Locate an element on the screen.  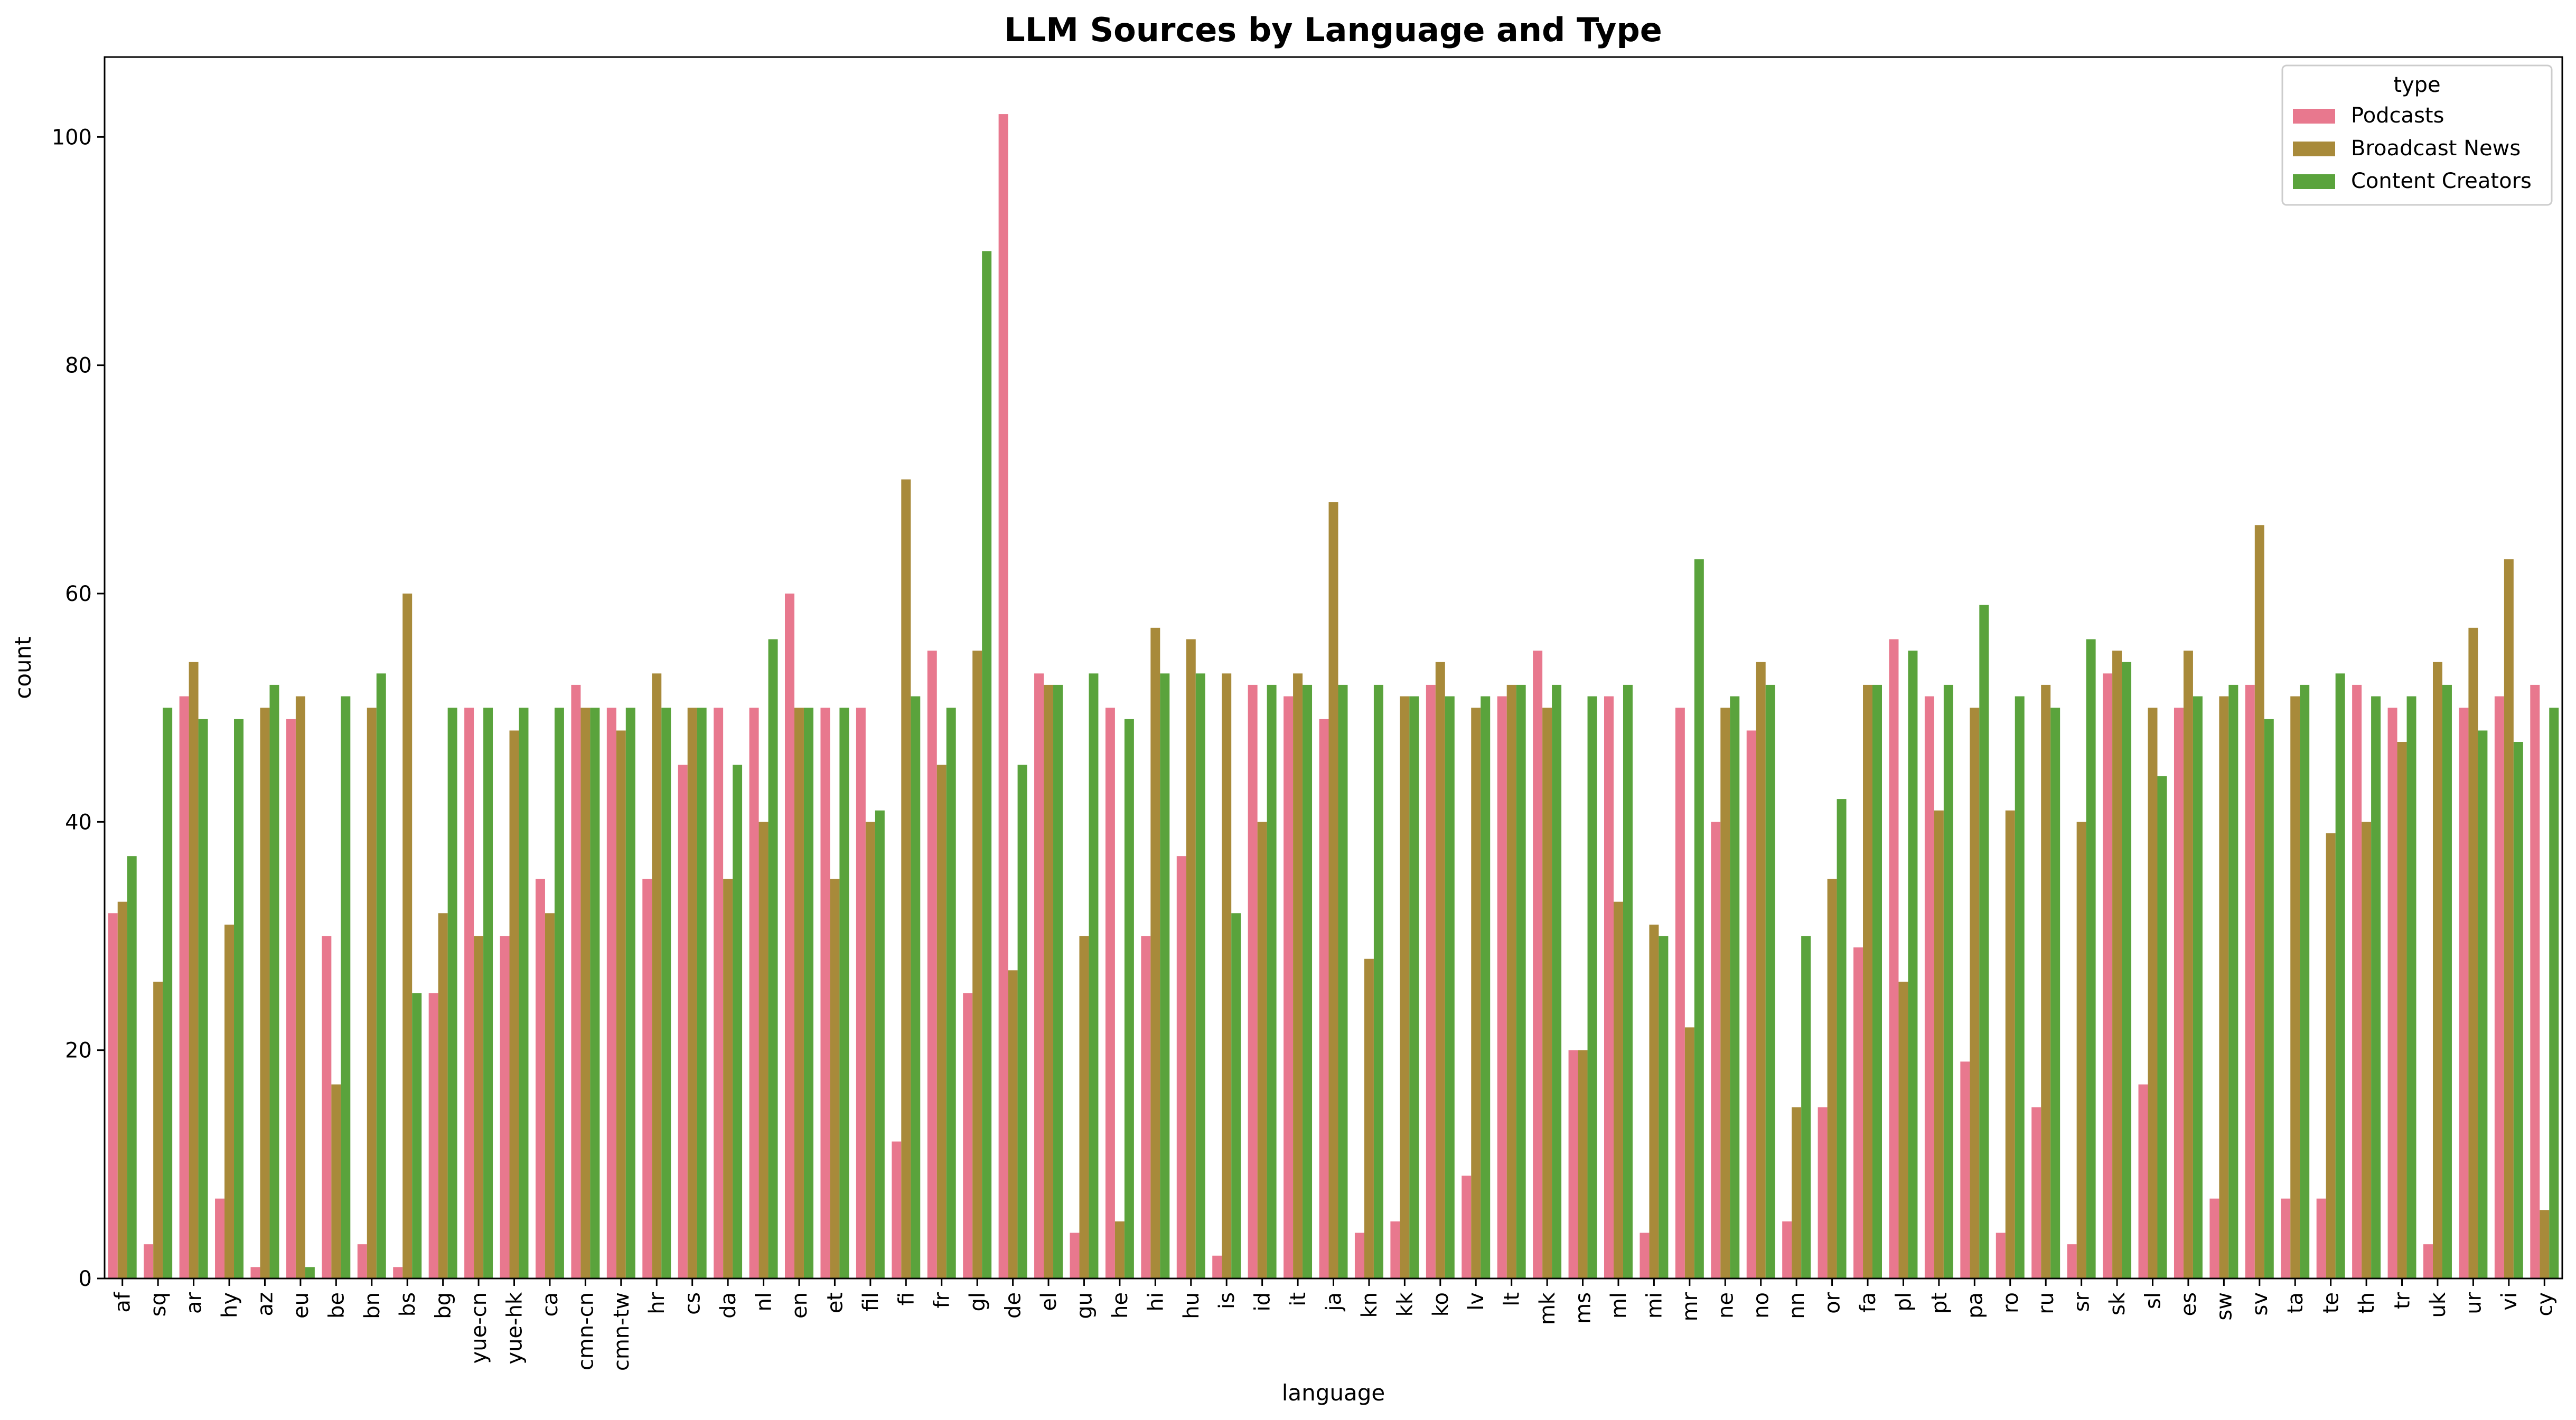
bar-hr-podcasts is located at coordinates (647, 1079).